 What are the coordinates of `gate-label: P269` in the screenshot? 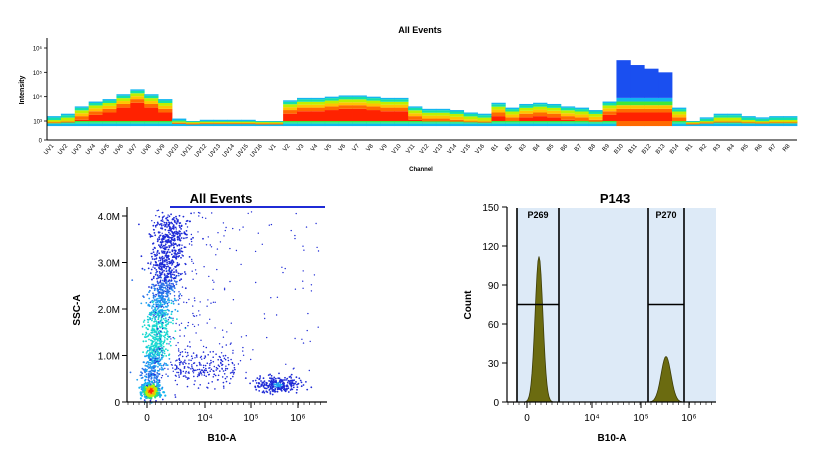 It's located at (537, 215).